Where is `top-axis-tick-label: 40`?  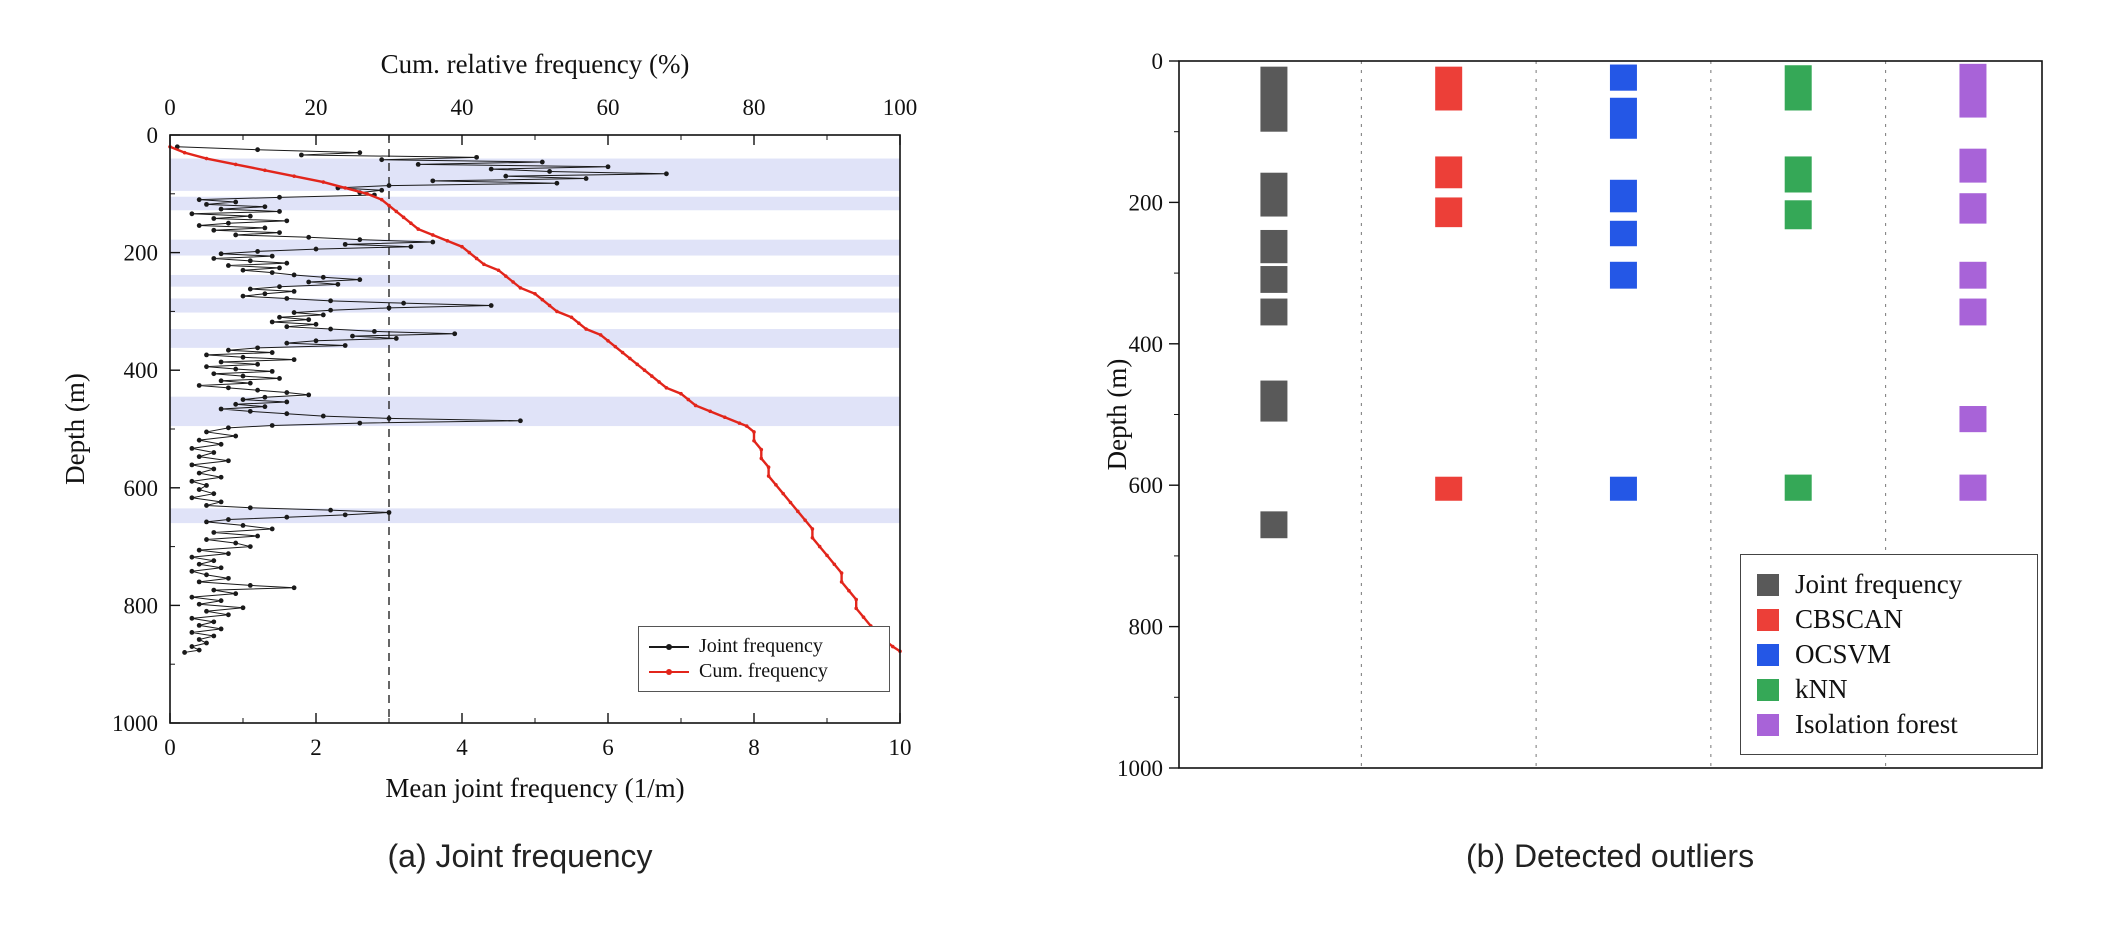 top-axis-tick-label: 40 is located at coordinates (462, 107).